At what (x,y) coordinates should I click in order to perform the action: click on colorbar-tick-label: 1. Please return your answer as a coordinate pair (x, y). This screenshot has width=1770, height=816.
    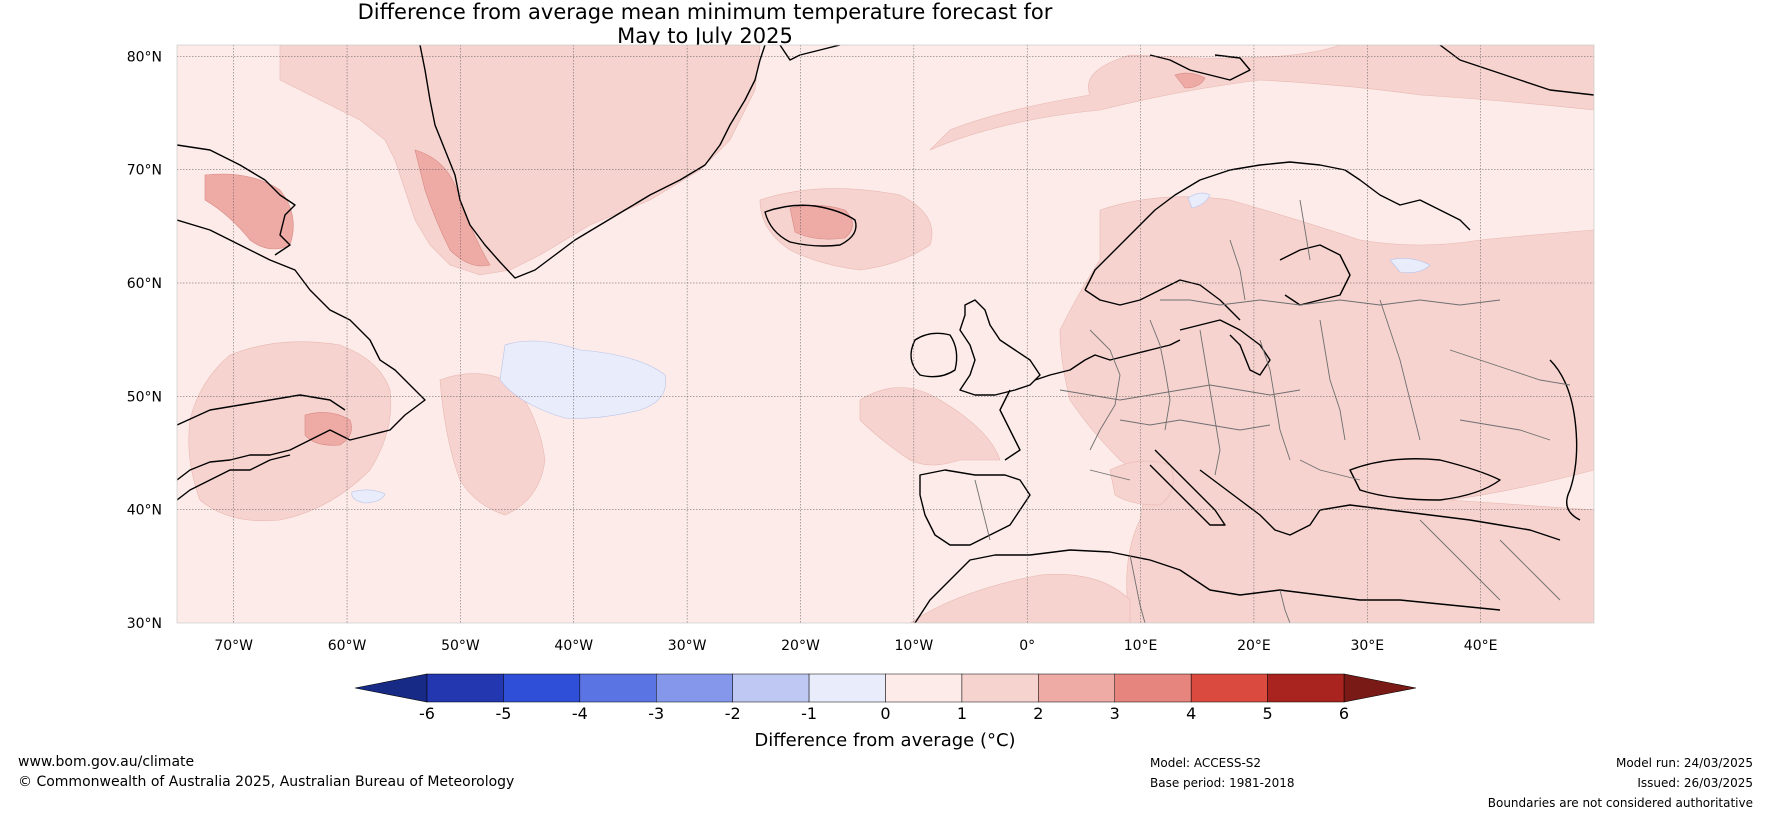
    Looking at the image, I should click on (962, 713).